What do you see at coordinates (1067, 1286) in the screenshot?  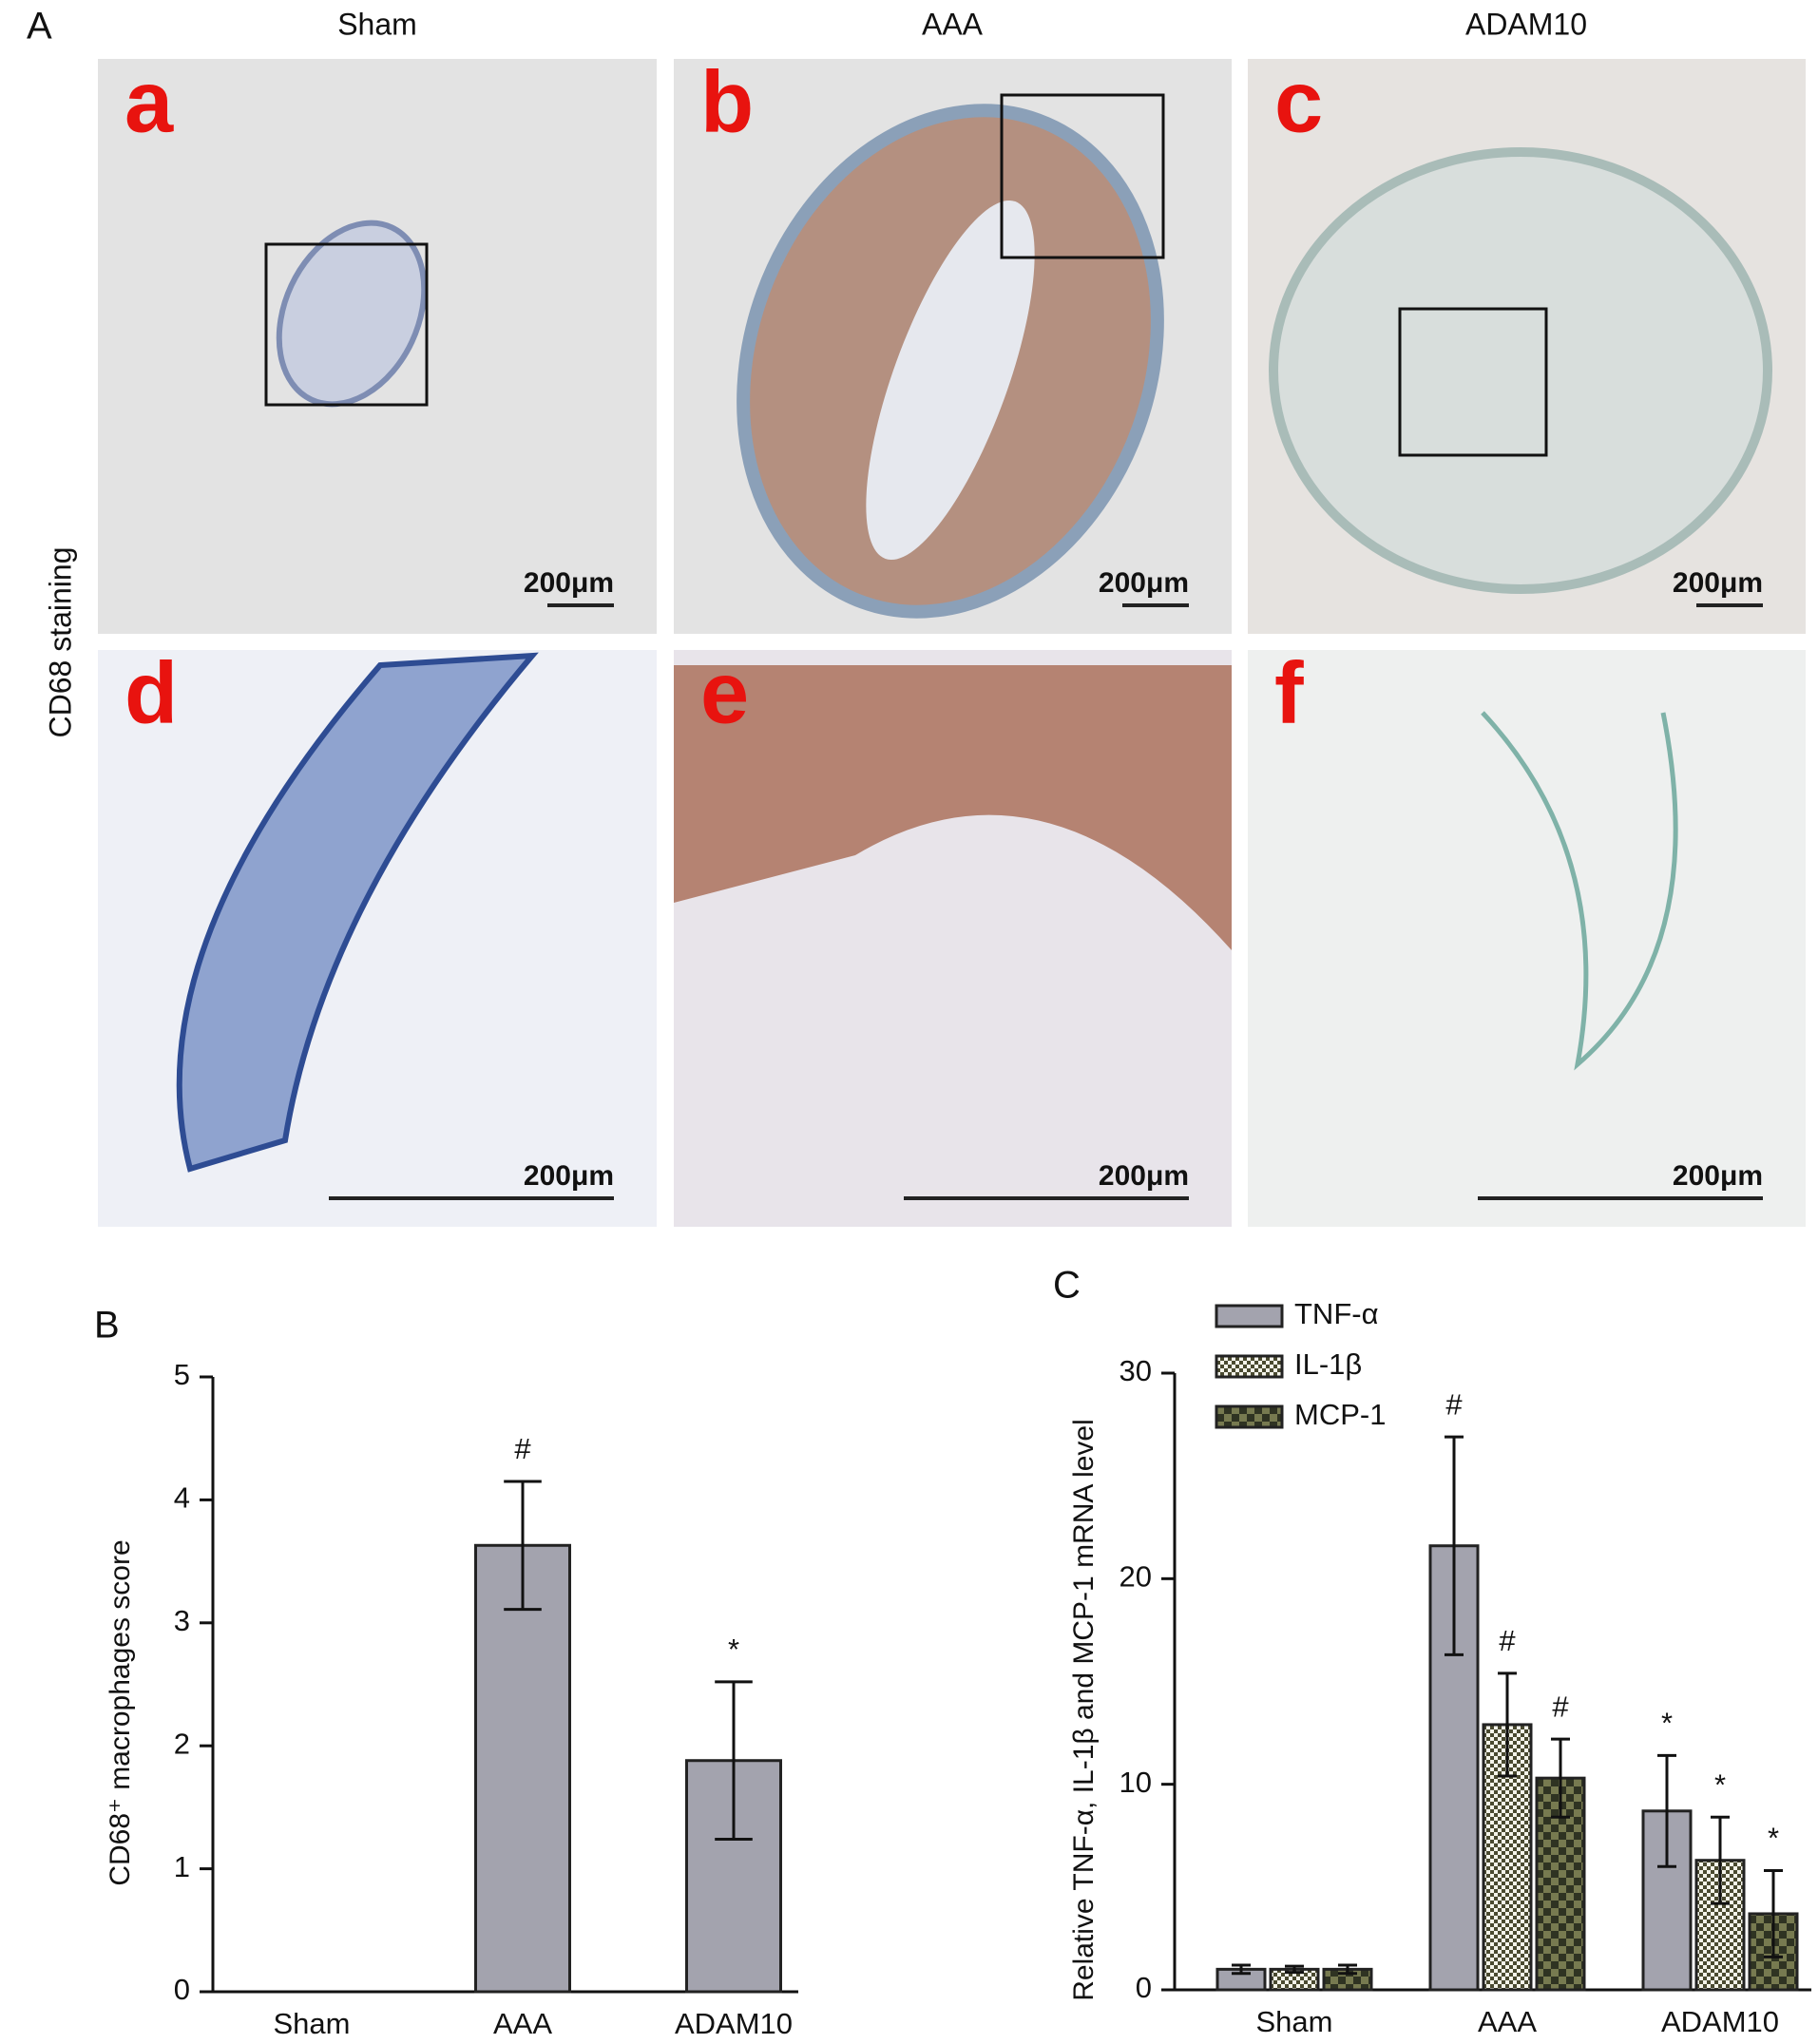 I see `panel-label: C` at bounding box center [1067, 1286].